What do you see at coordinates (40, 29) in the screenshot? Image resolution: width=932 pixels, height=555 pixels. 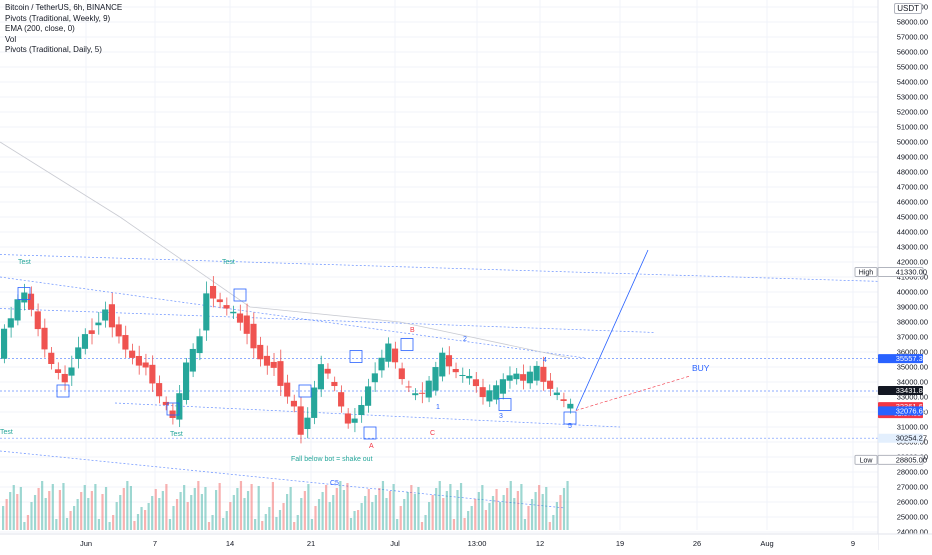 I see `legend-indicator-ema: EMA (200, close, 0)` at bounding box center [40, 29].